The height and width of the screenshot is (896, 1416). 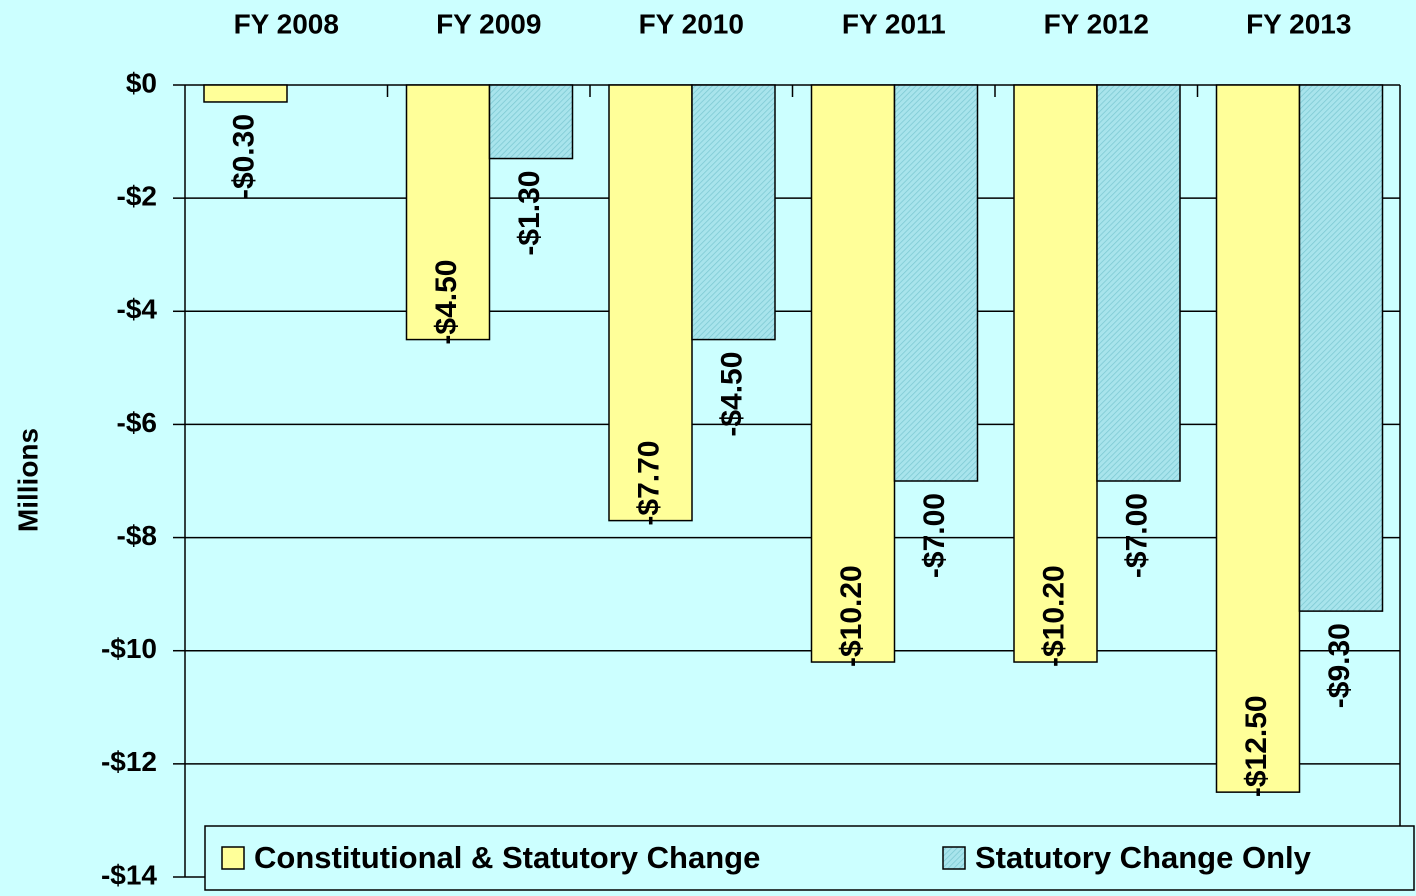 I want to click on y-tick-label: -$14, so click(x=129, y=874).